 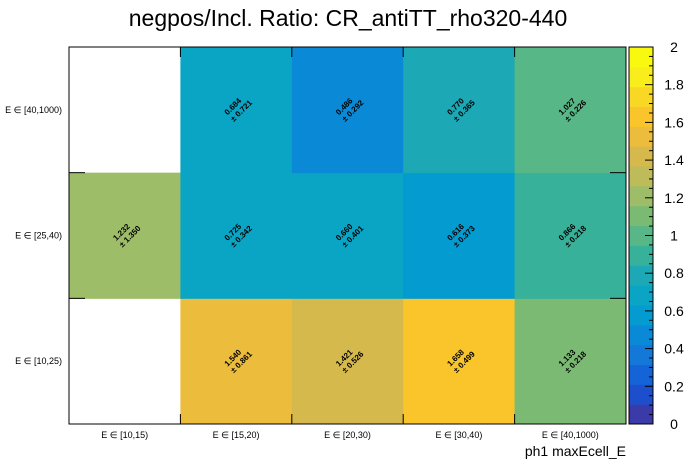 I want to click on colorbar-tick-label: 1.4, so click(x=674, y=160).